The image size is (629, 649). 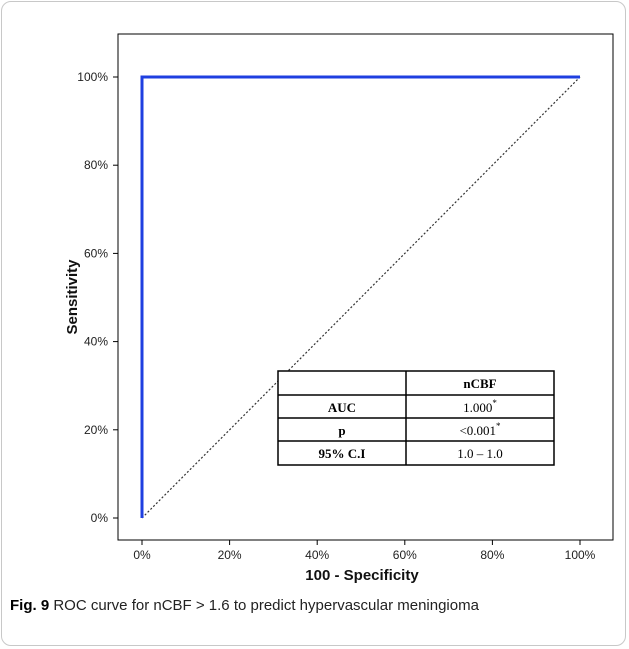 I want to click on y-tick-label: 100%, so click(x=92, y=77).